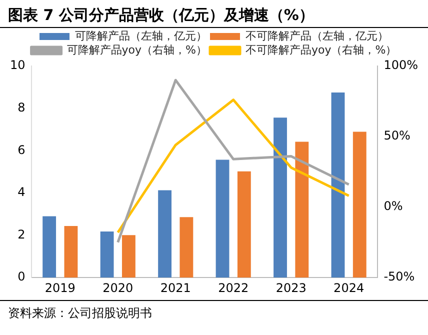  I want to click on legend-label: 不可降解产品（左轴，亿元）, so click(317, 35).